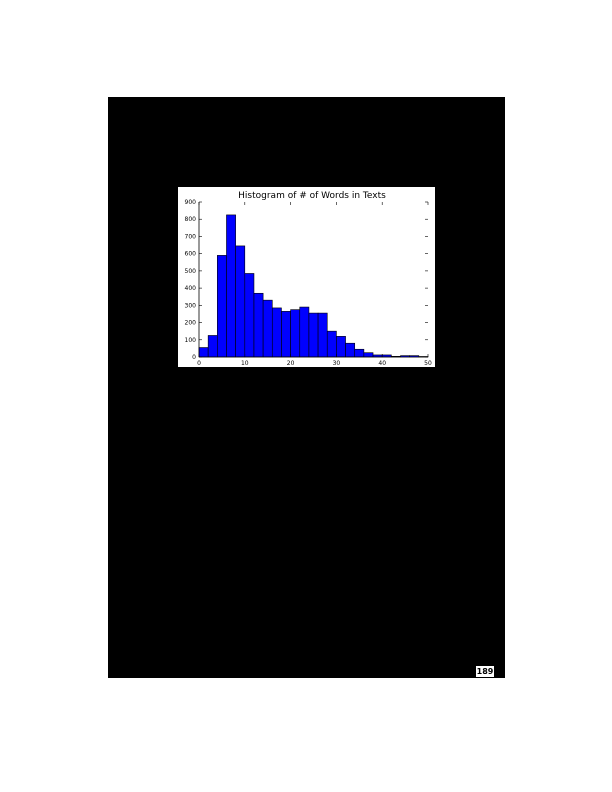 This screenshot has height=792, width=612. Describe the element at coordinates (191, 271) in the screenshot. I see `y-tick-label: 500` at that location.